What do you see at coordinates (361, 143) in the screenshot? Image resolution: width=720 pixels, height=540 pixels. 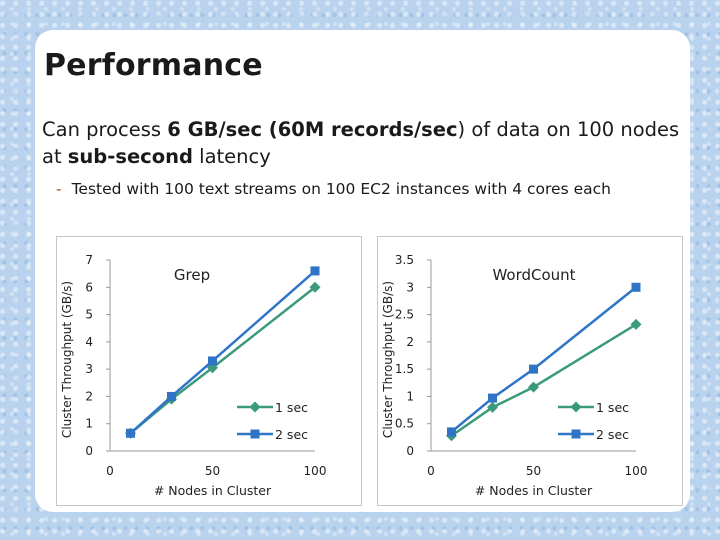 I see `headline-part: ) of data on 100 nodes at` at bounding box center [361, 143].